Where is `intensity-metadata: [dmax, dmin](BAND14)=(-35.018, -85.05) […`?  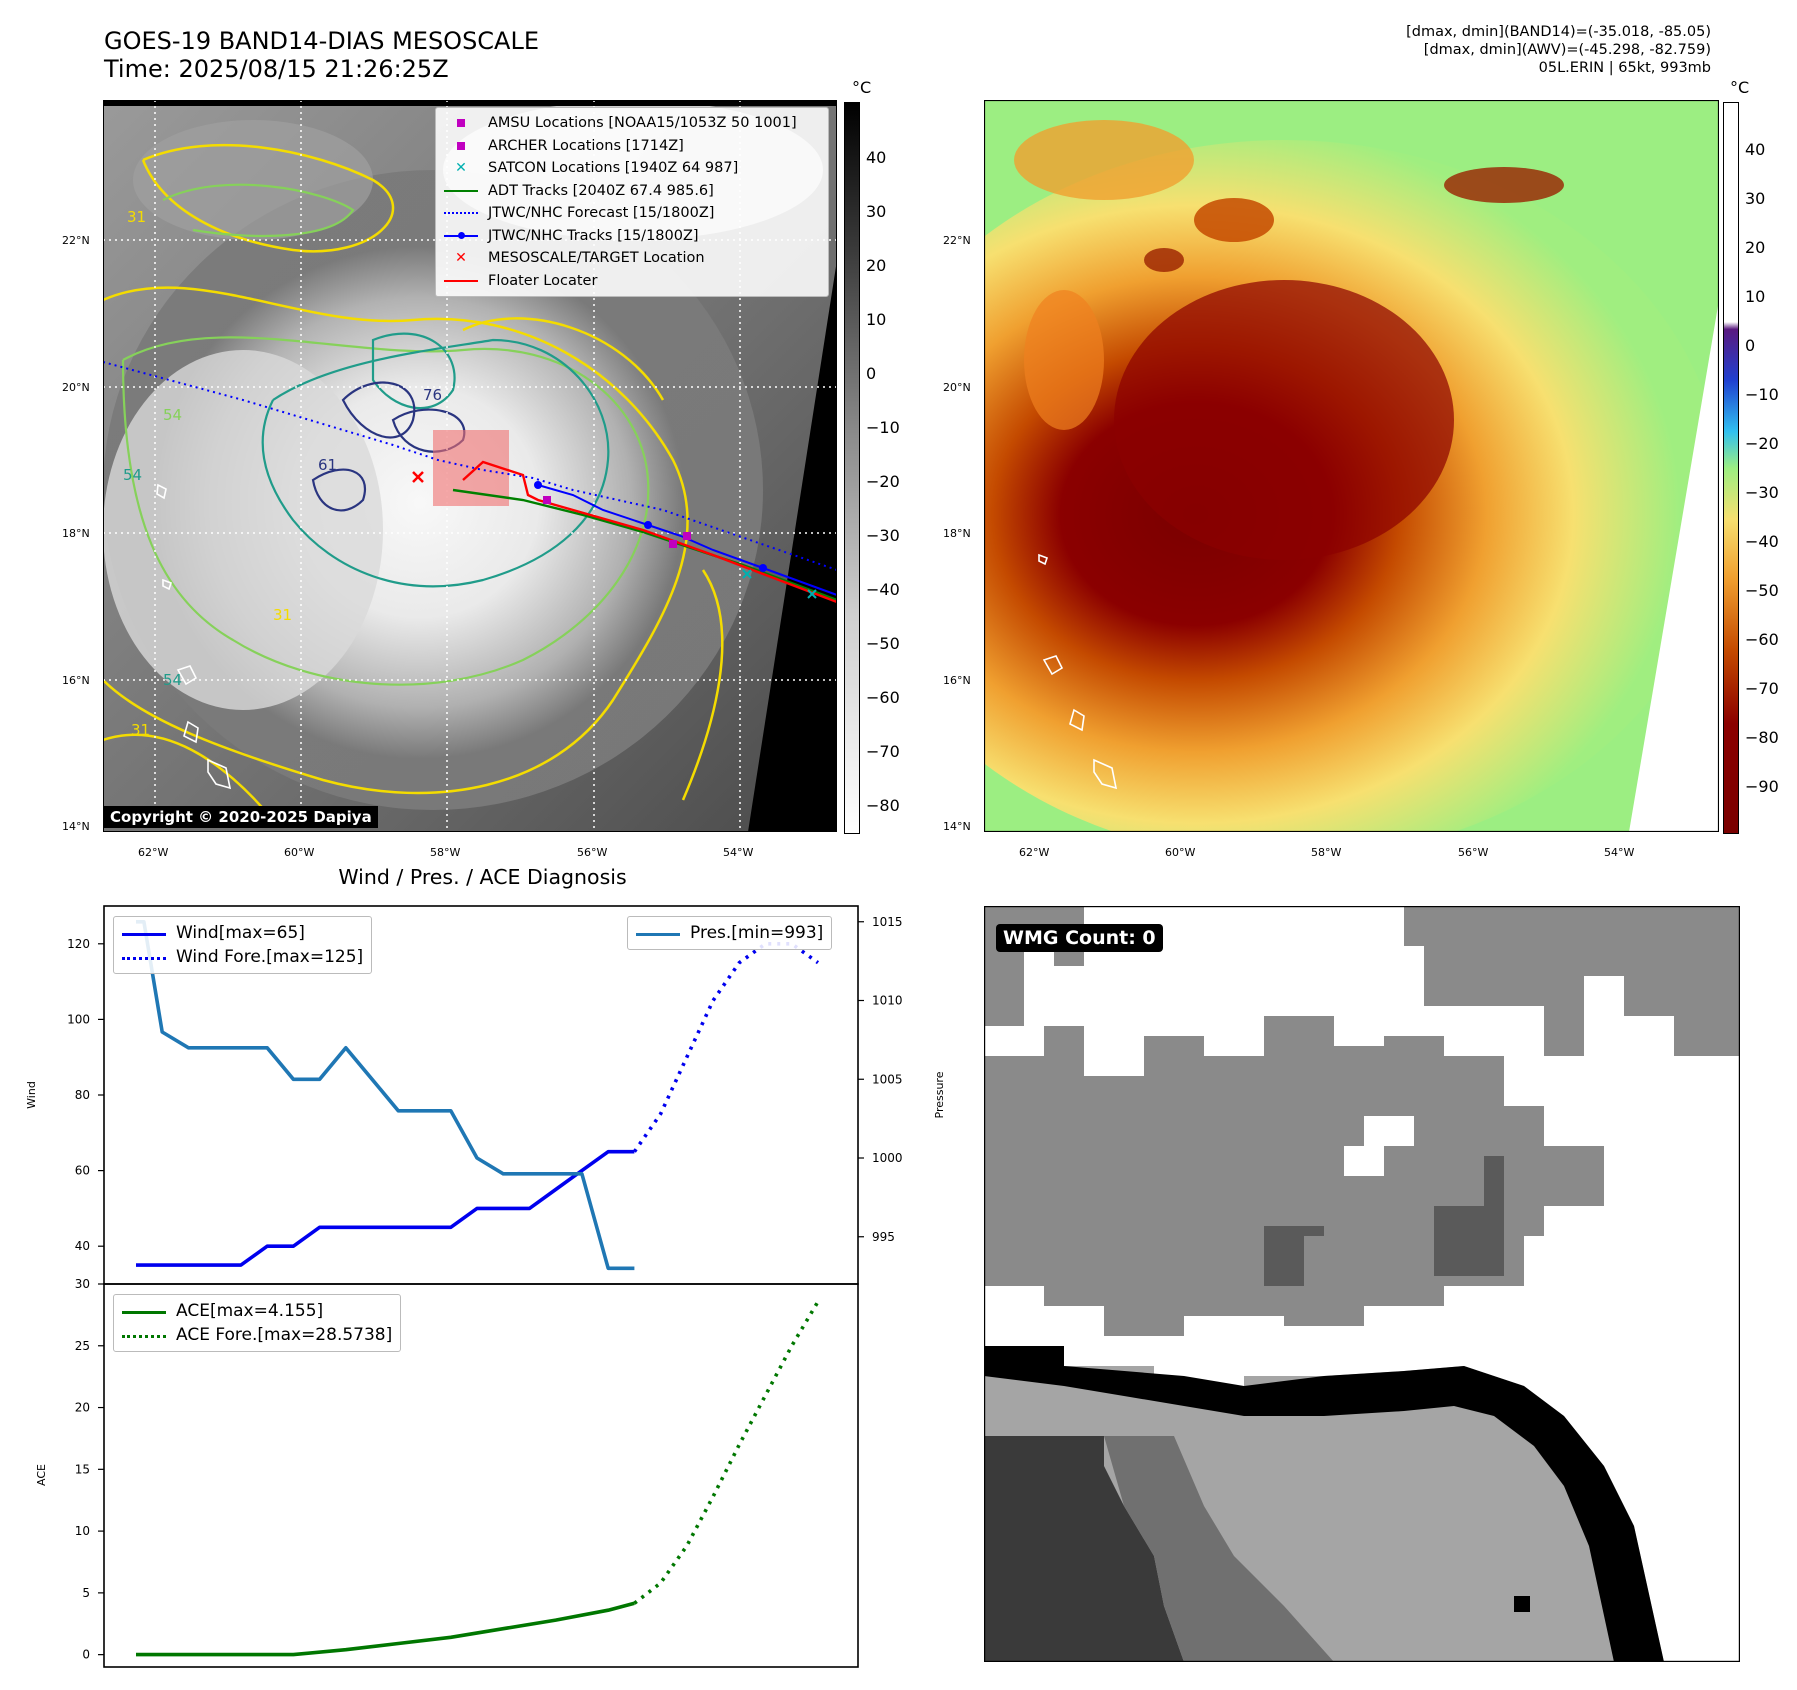 intensity-metadata: [dmax, dmin](BAND14)=(-35.018, -85.05) [… is located at coordinates (1558, 50).